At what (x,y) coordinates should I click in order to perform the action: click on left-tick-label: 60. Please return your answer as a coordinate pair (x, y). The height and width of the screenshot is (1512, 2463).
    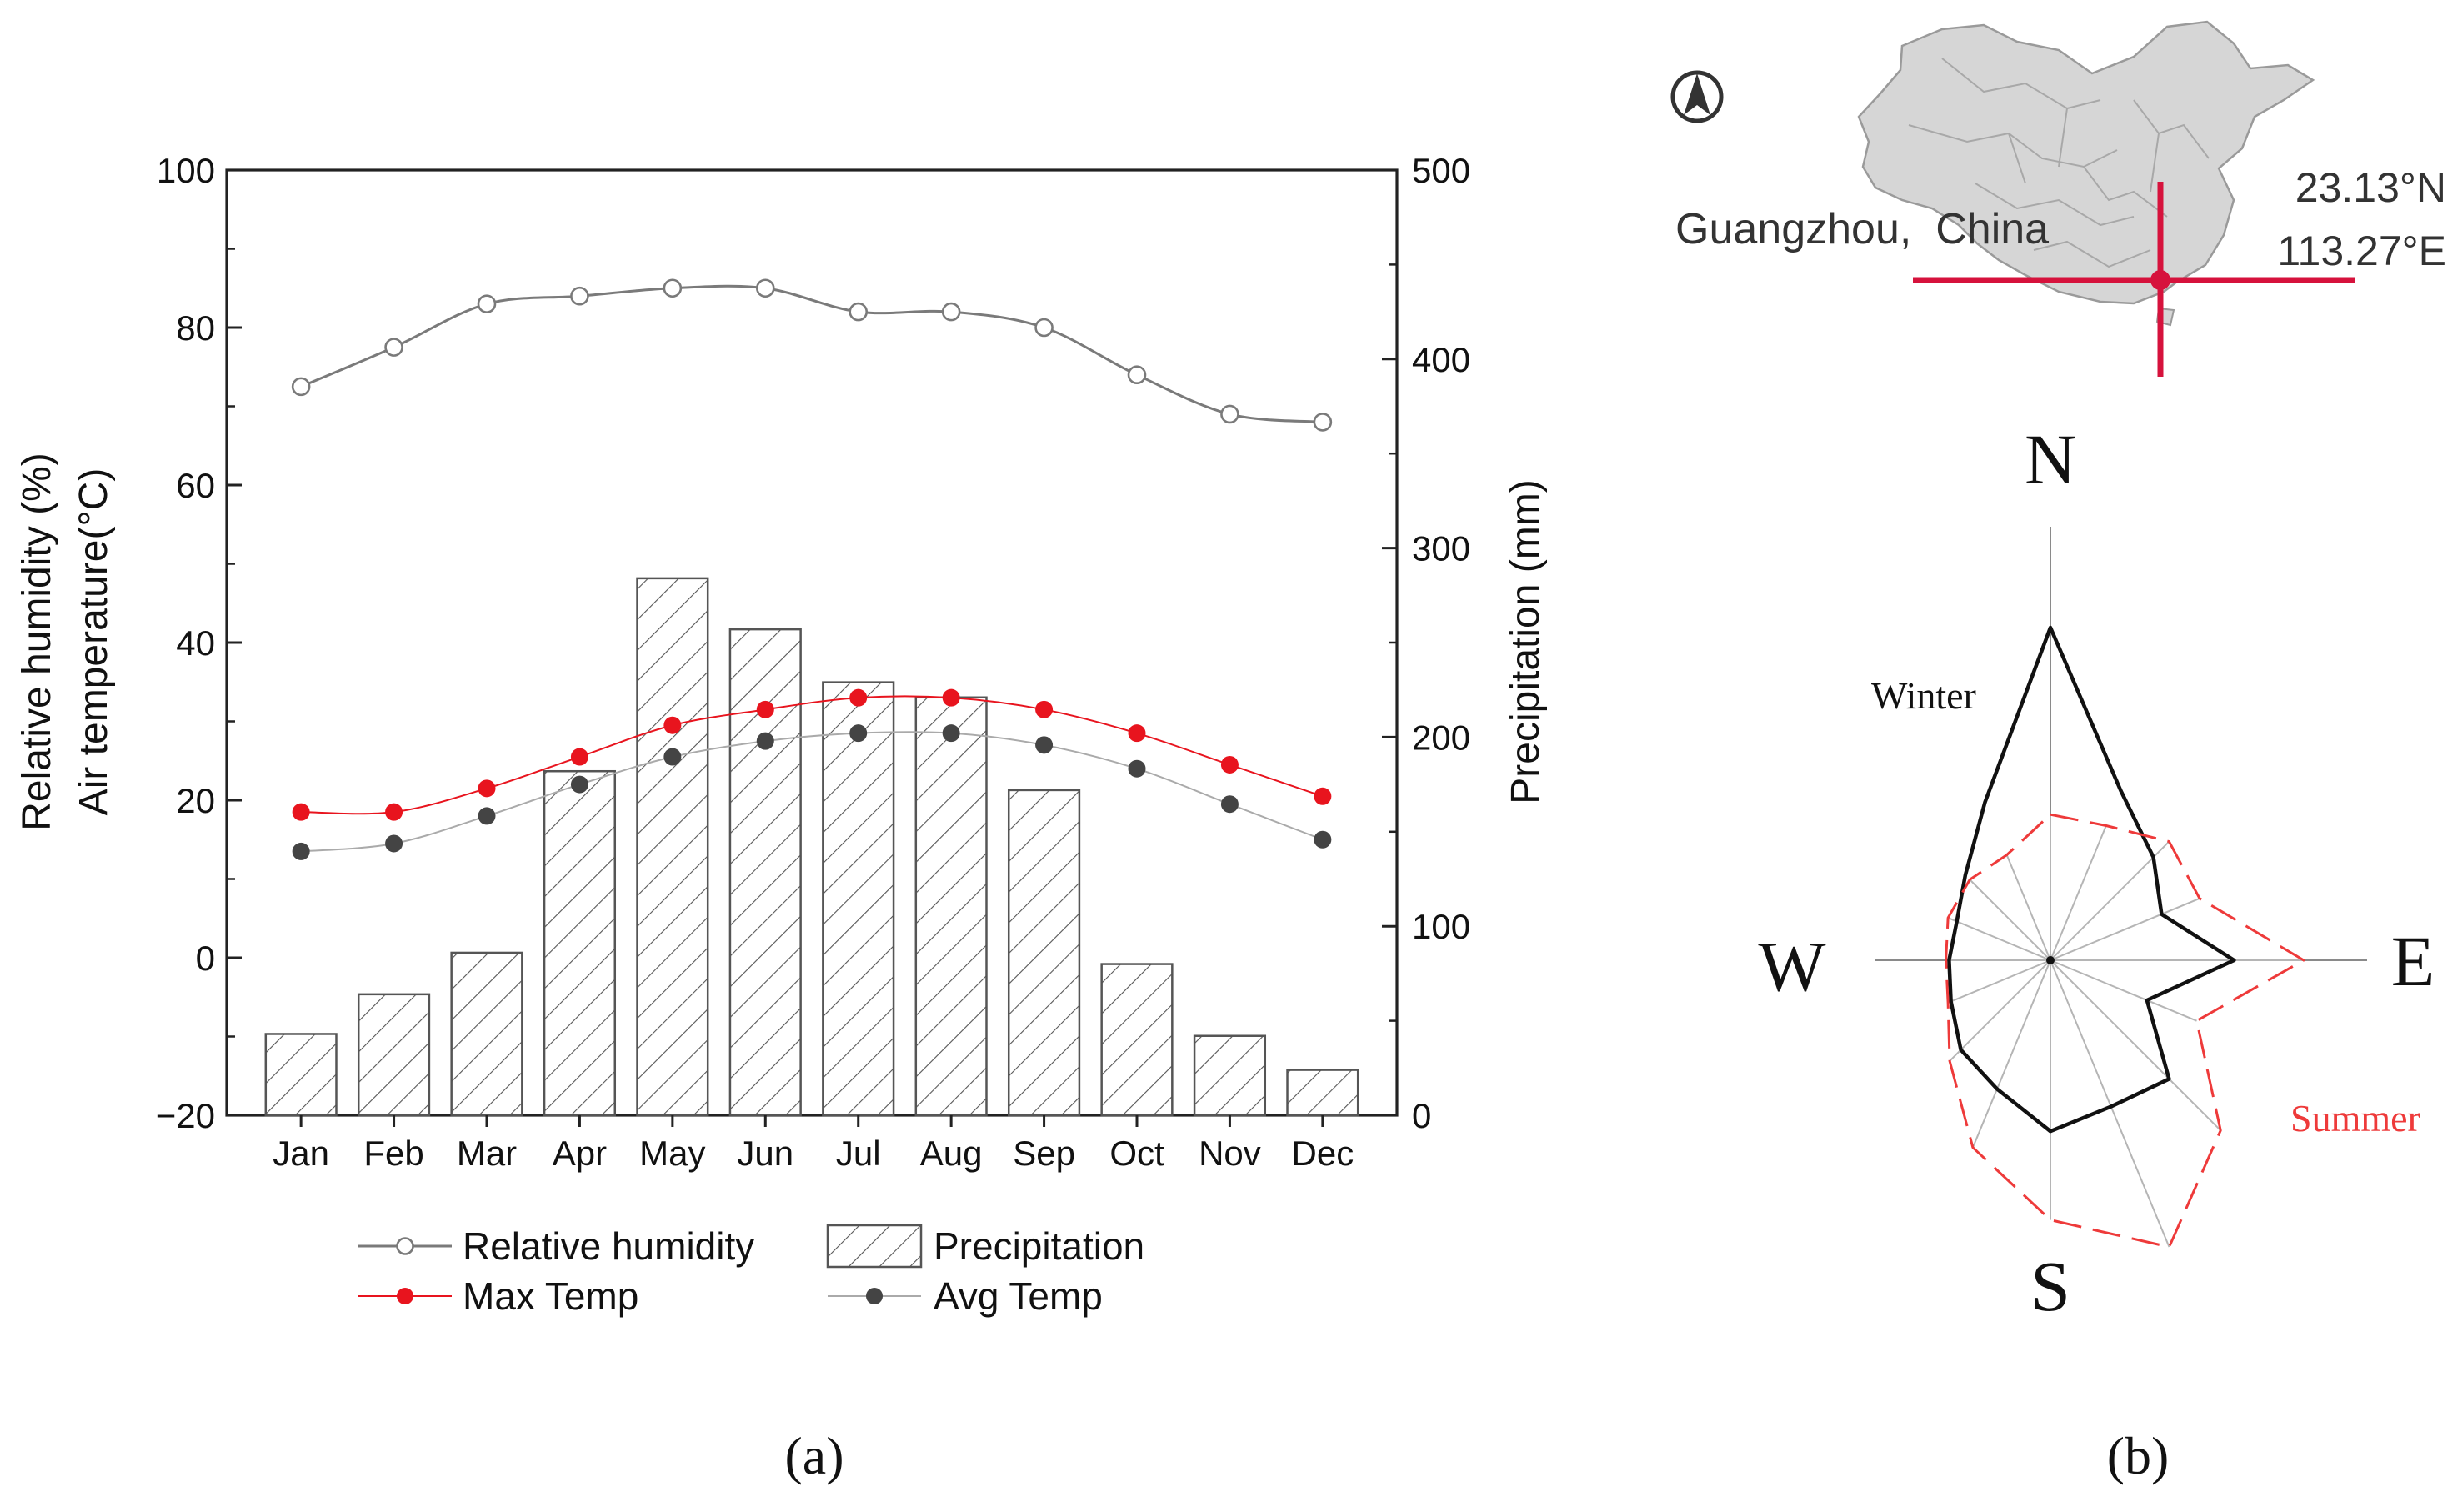
    Looking at the image, I should click on (196, 485).